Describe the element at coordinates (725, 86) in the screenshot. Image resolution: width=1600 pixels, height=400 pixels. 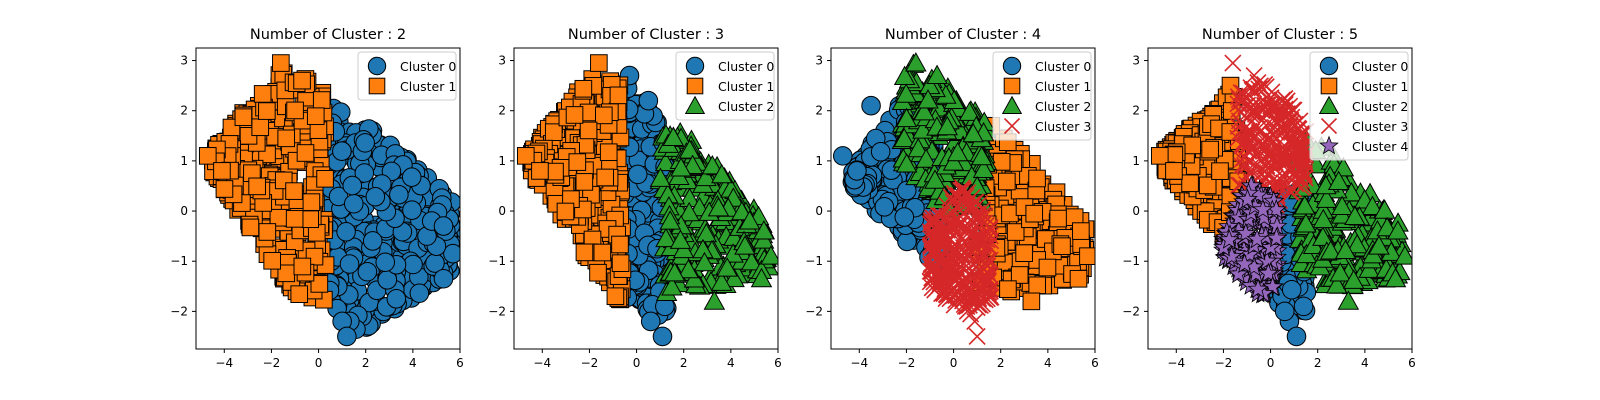
I see `legend: Cluster 0 Cluster 1 Cluster 2` at that location.